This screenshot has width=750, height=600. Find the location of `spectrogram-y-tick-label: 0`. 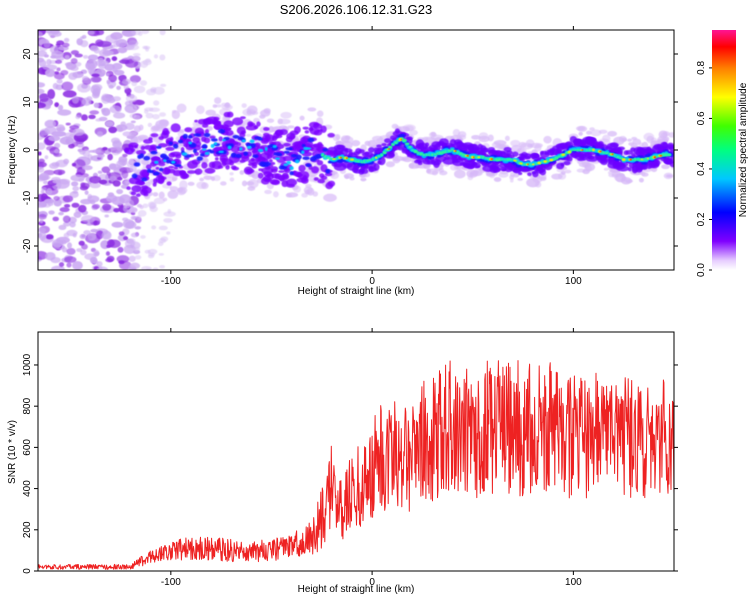

spectrogram-y-tick-label: 0 is located at coordinates (27, 150).